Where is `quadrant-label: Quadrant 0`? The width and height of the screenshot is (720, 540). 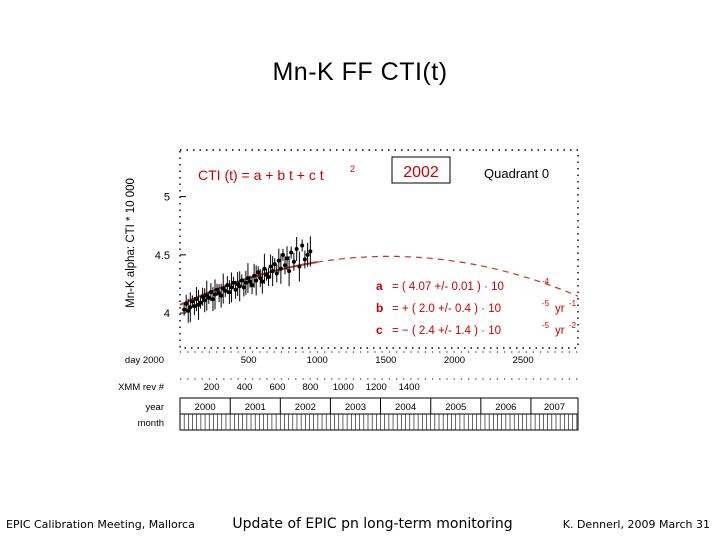 quadrant-label: Quadrant 0 is located at coordinates (516, 173).